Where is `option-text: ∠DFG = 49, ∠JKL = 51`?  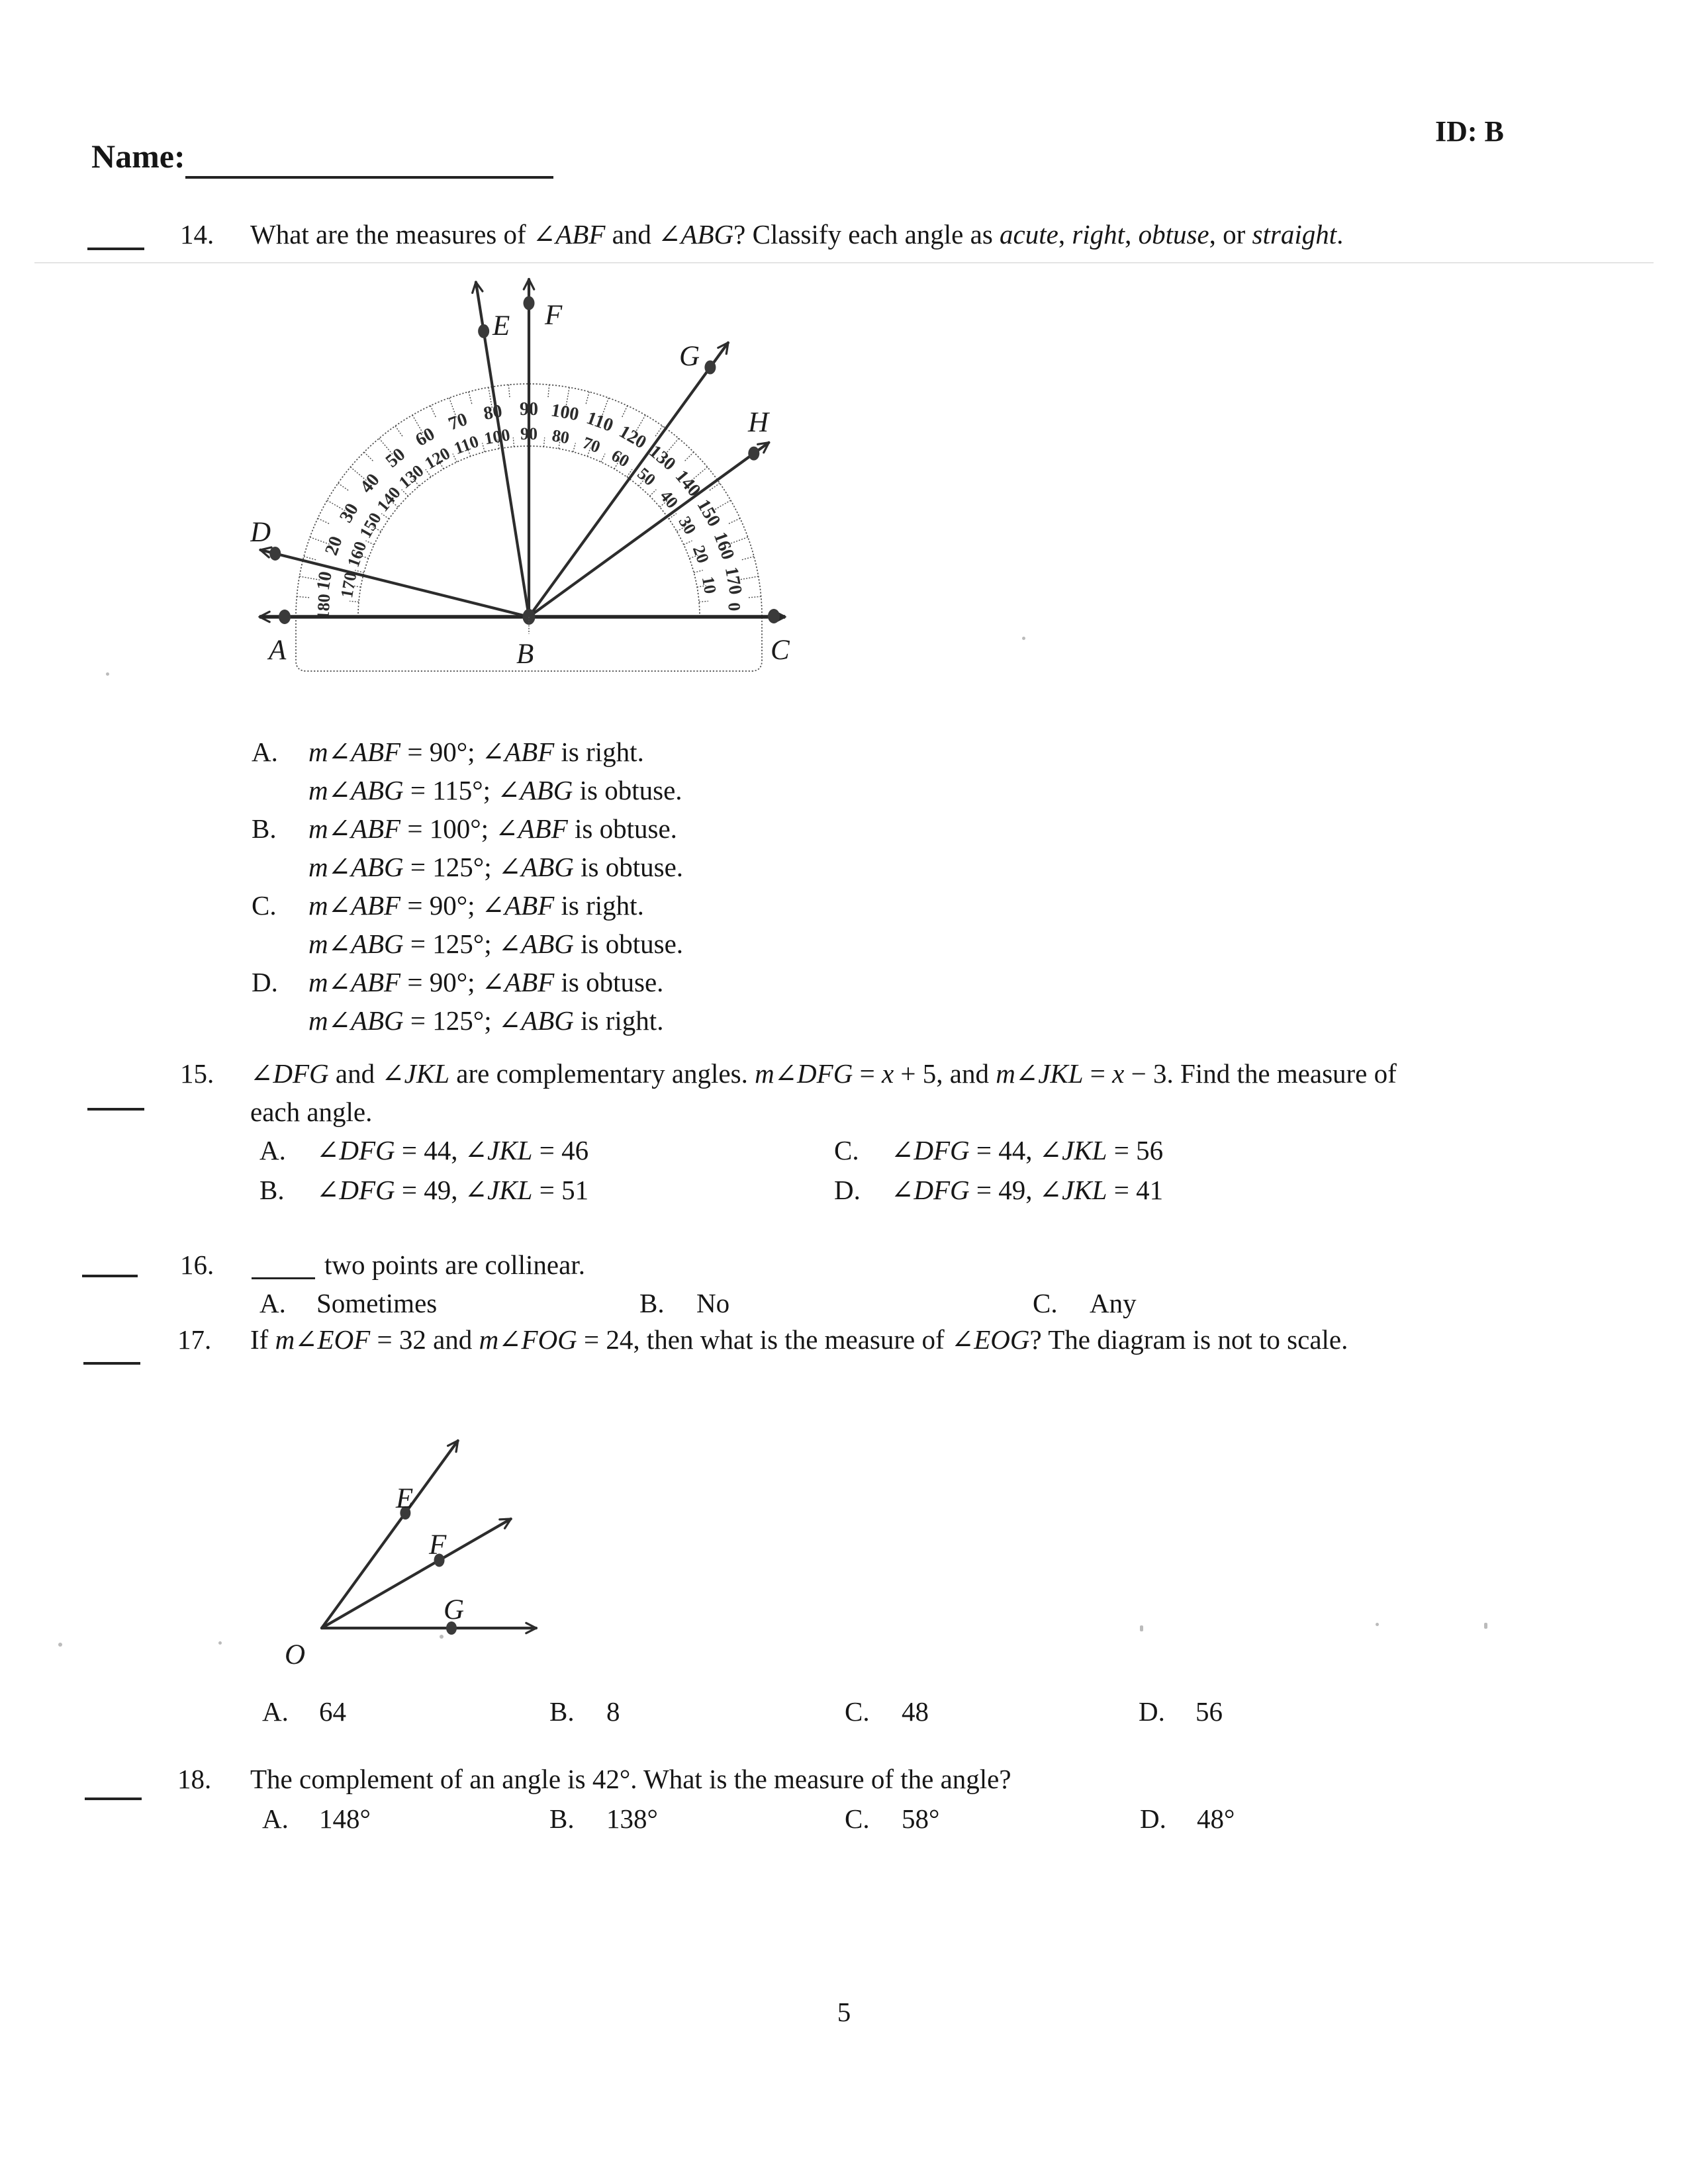
option-text: ∠DFG = 49, ∠JKL = 51 is located at coordinates (452, 1190).